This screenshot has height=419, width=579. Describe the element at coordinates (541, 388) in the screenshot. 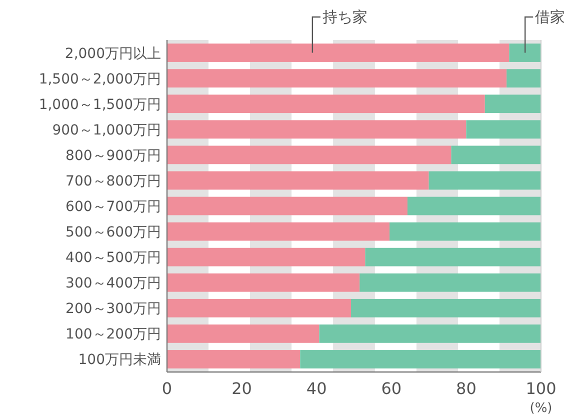

I see `x-tick-label: 100` at that location.